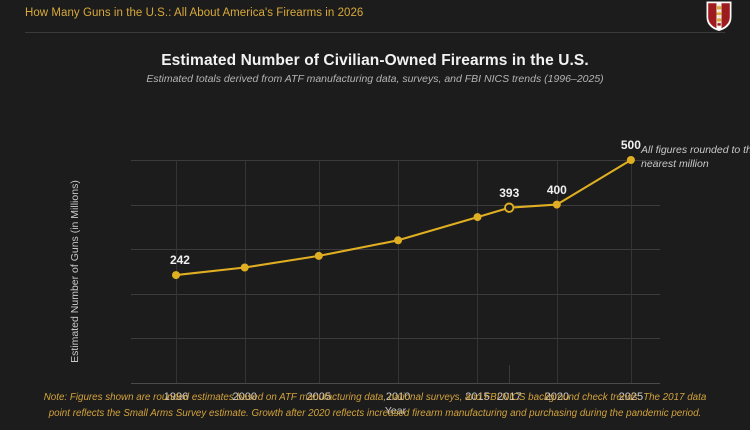 Image resolution: width=750 pixels, height=430 pixels. I want to click on data-point-2005, so click(318, 255).